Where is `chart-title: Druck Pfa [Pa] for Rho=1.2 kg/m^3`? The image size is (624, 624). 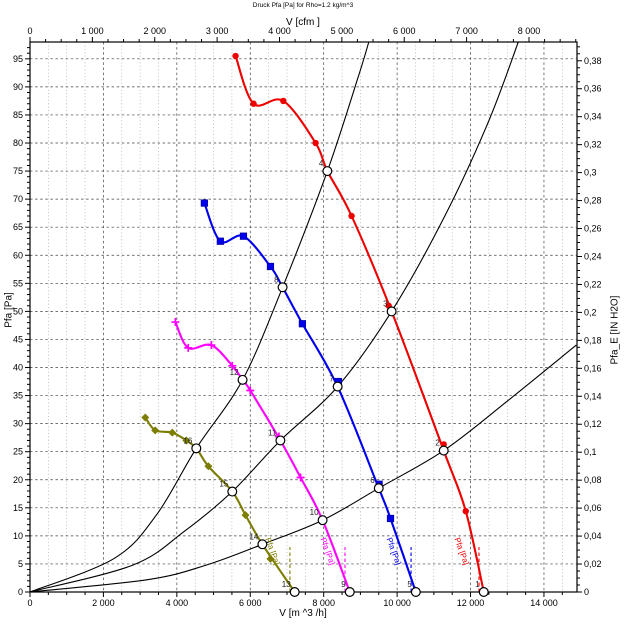
chart-title: Druck Pfa [Pa] for Rho=1.2 kg/m^3 is located at coordinates (303, 5).